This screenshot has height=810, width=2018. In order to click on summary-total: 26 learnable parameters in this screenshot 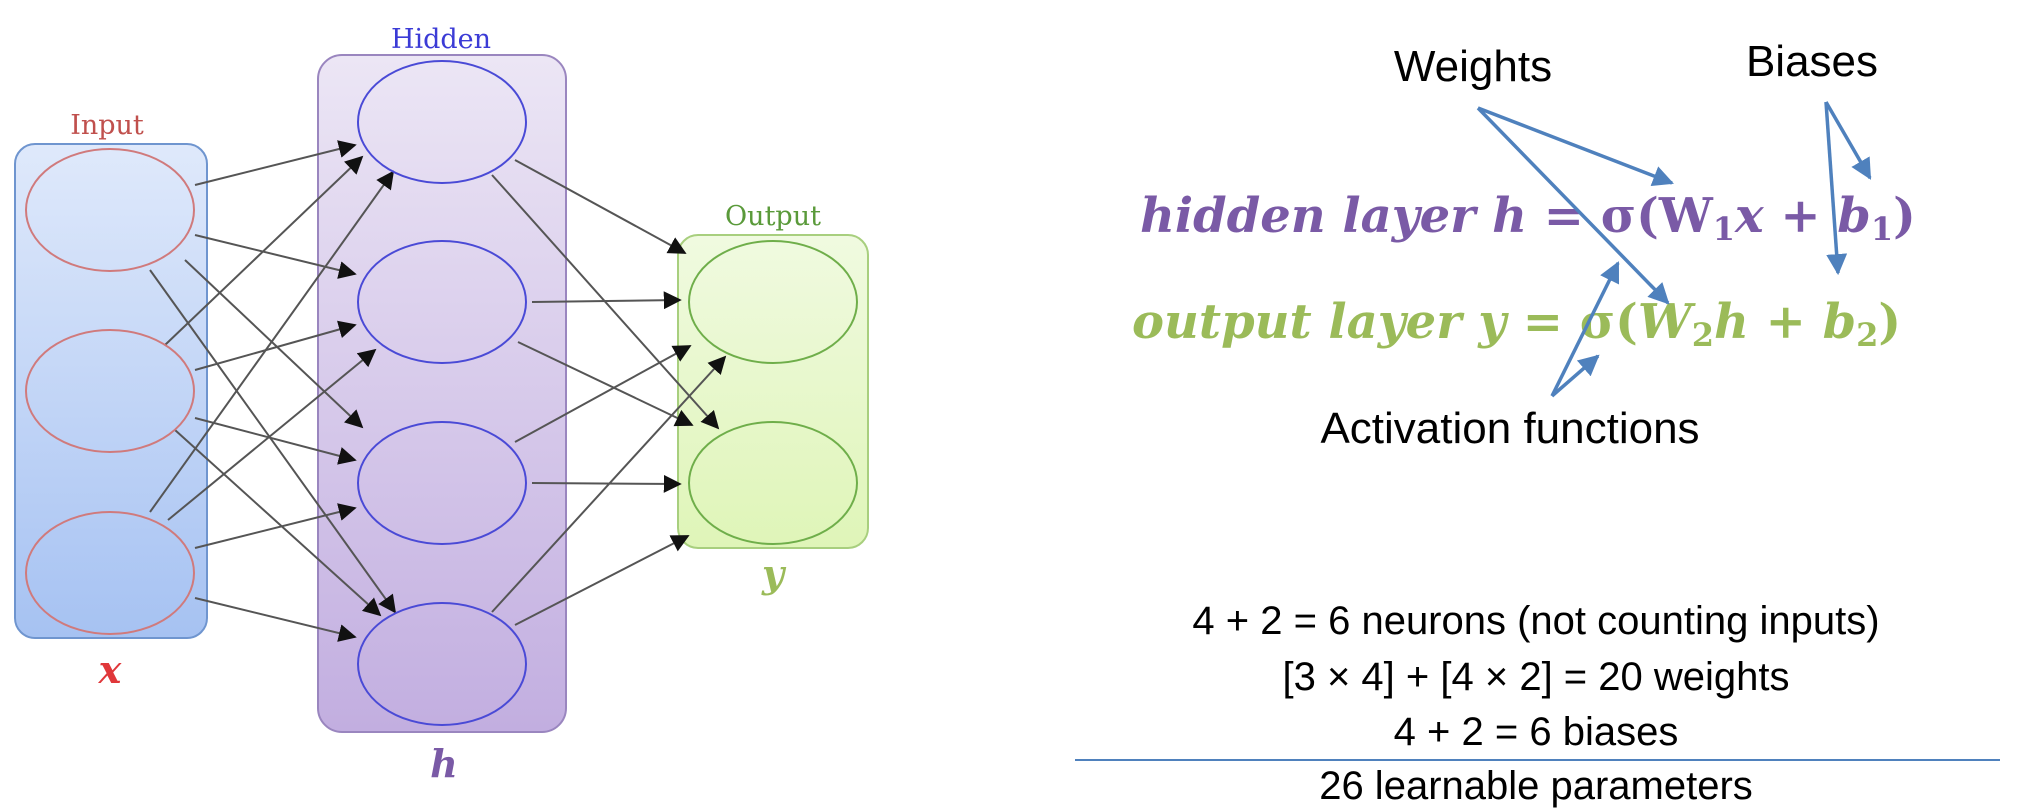, I will do `click(1536, 786)`.